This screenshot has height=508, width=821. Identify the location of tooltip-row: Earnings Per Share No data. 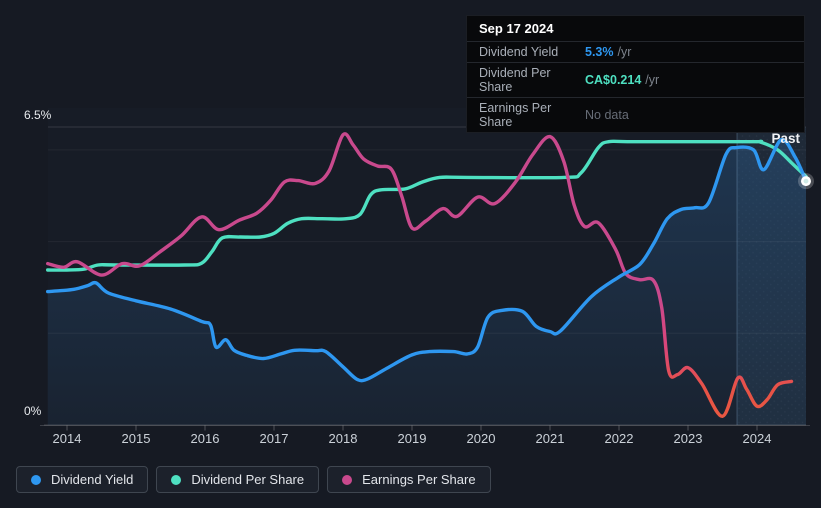
(635, 114).